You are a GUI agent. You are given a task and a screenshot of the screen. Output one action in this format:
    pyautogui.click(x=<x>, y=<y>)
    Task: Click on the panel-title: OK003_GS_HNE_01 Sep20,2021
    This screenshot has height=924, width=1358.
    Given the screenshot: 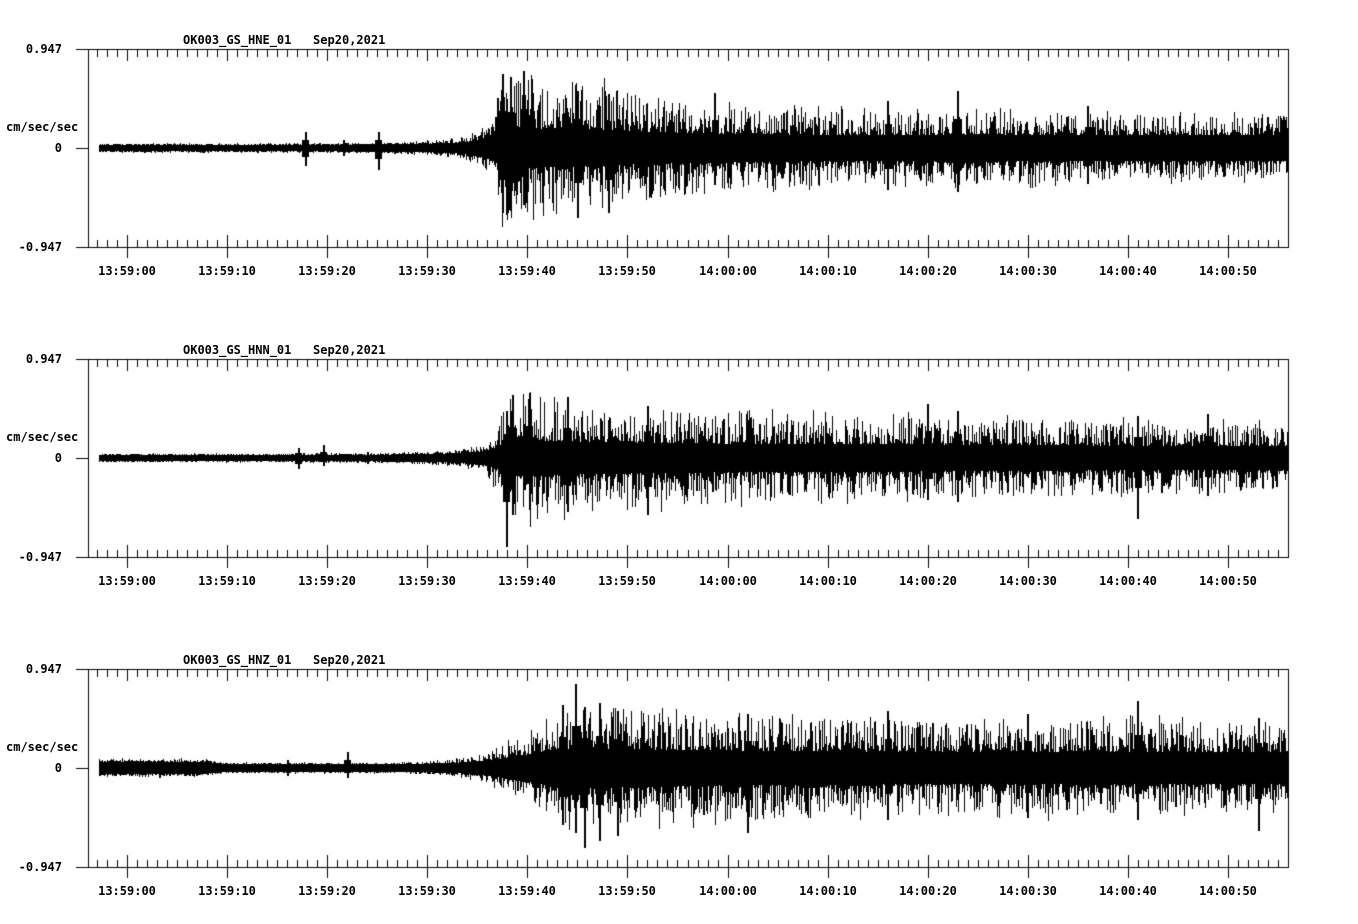 What is the action you would take?
    pyautogui.click(x=284, y=40)
    